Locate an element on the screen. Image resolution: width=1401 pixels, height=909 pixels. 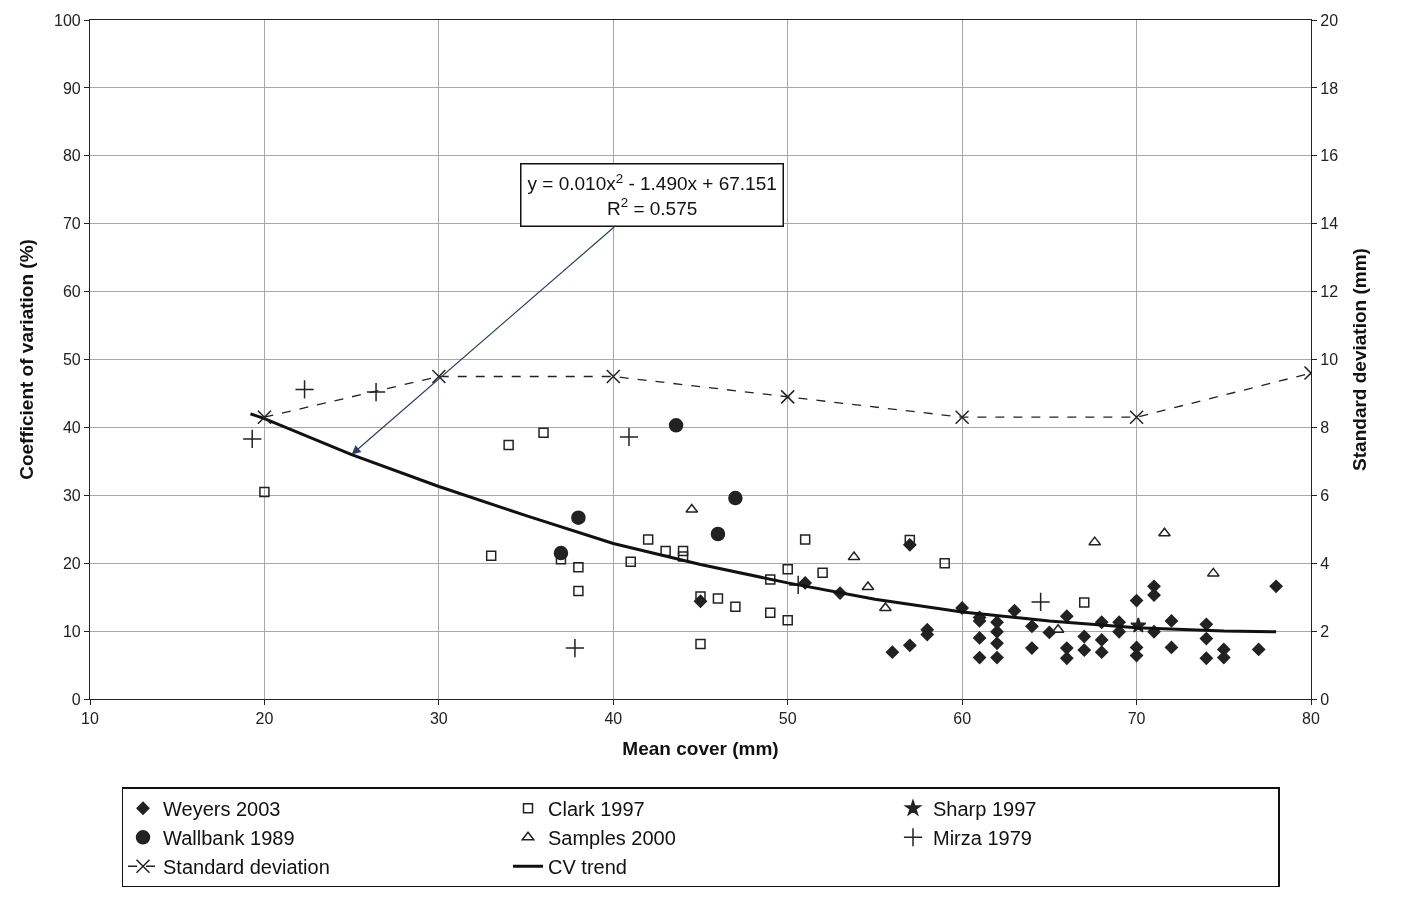
x-axis-title: Mean cover (mm) is located at coordinates (700, 749).